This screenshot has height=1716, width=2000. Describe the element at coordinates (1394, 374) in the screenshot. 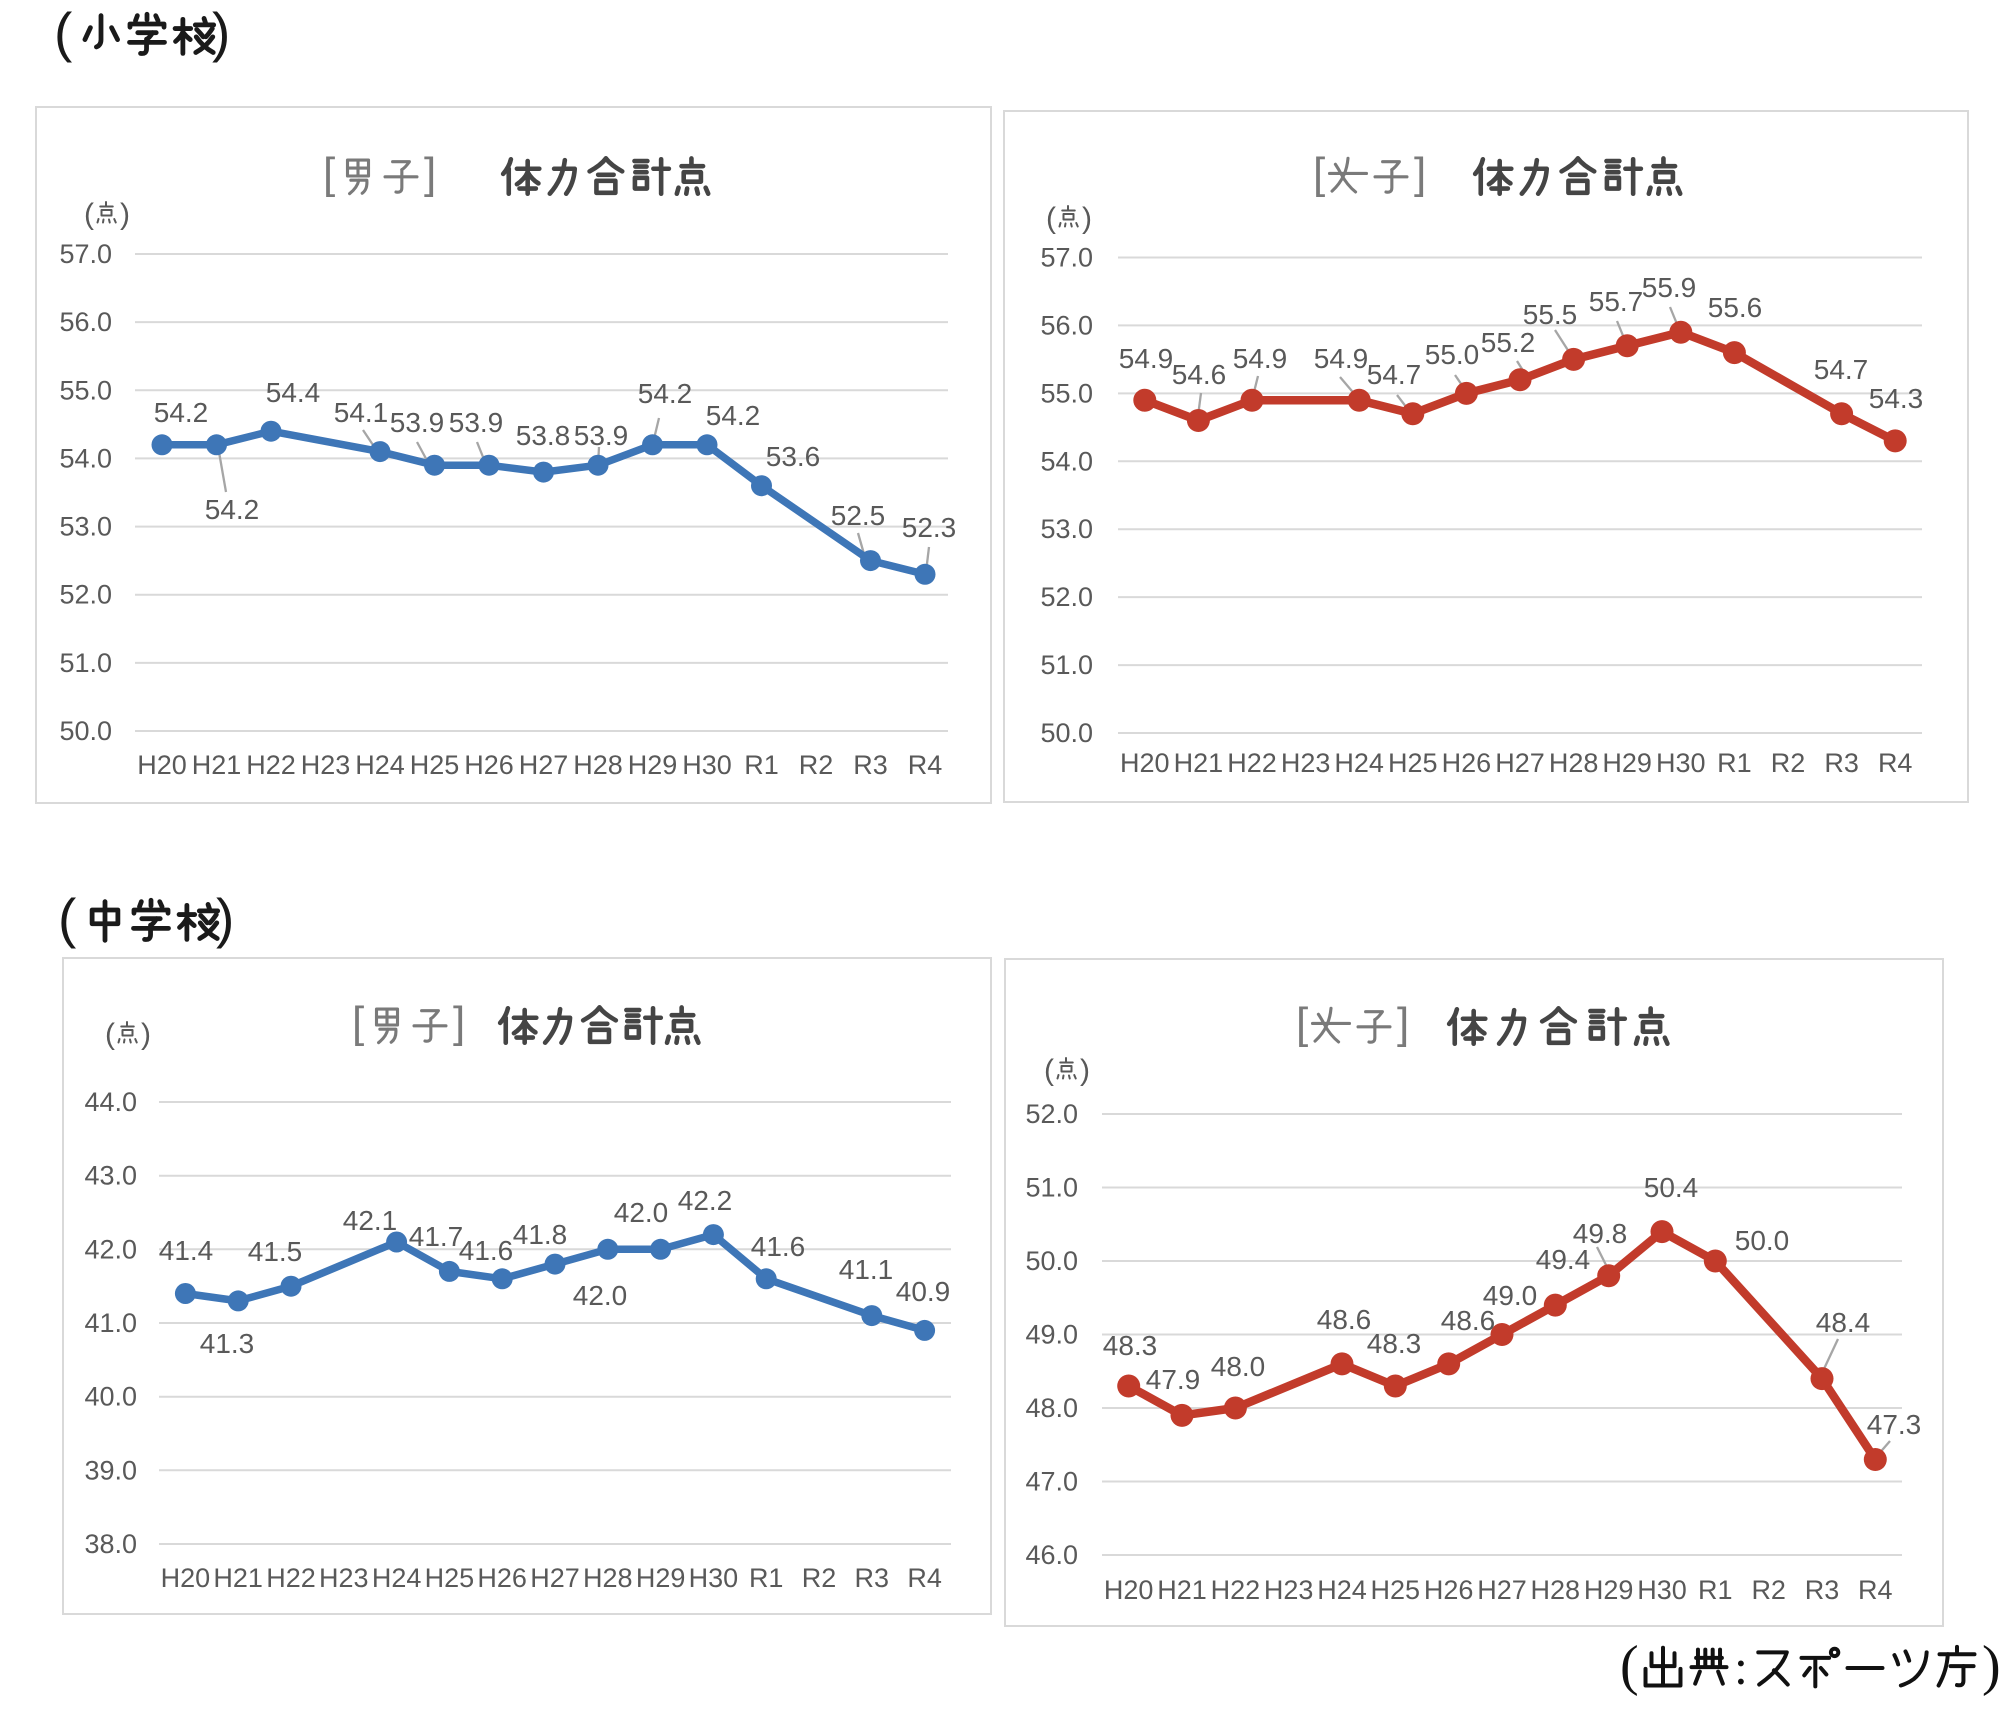

I see `svg-text: 54.7` at that location.